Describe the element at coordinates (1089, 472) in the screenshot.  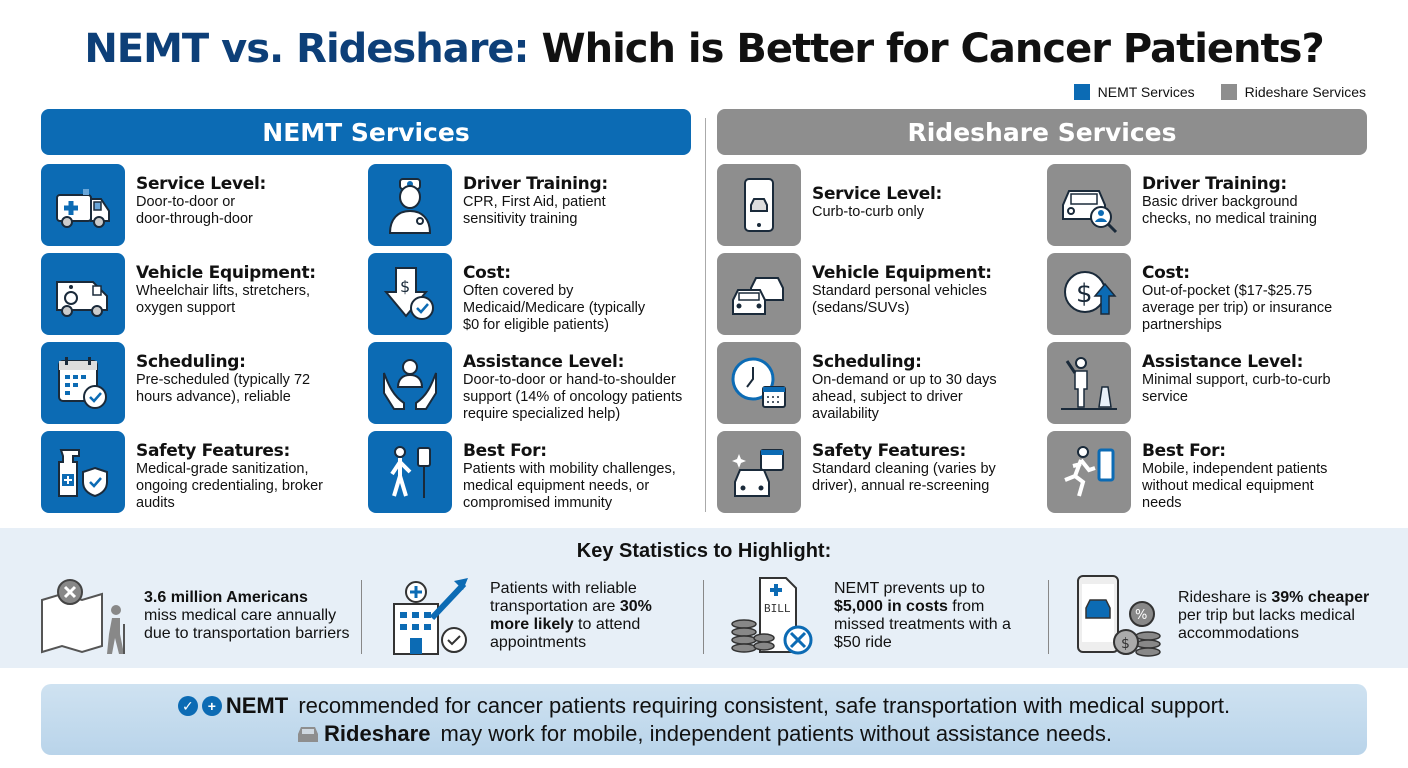
I see `runner-phone-icon` at that location.